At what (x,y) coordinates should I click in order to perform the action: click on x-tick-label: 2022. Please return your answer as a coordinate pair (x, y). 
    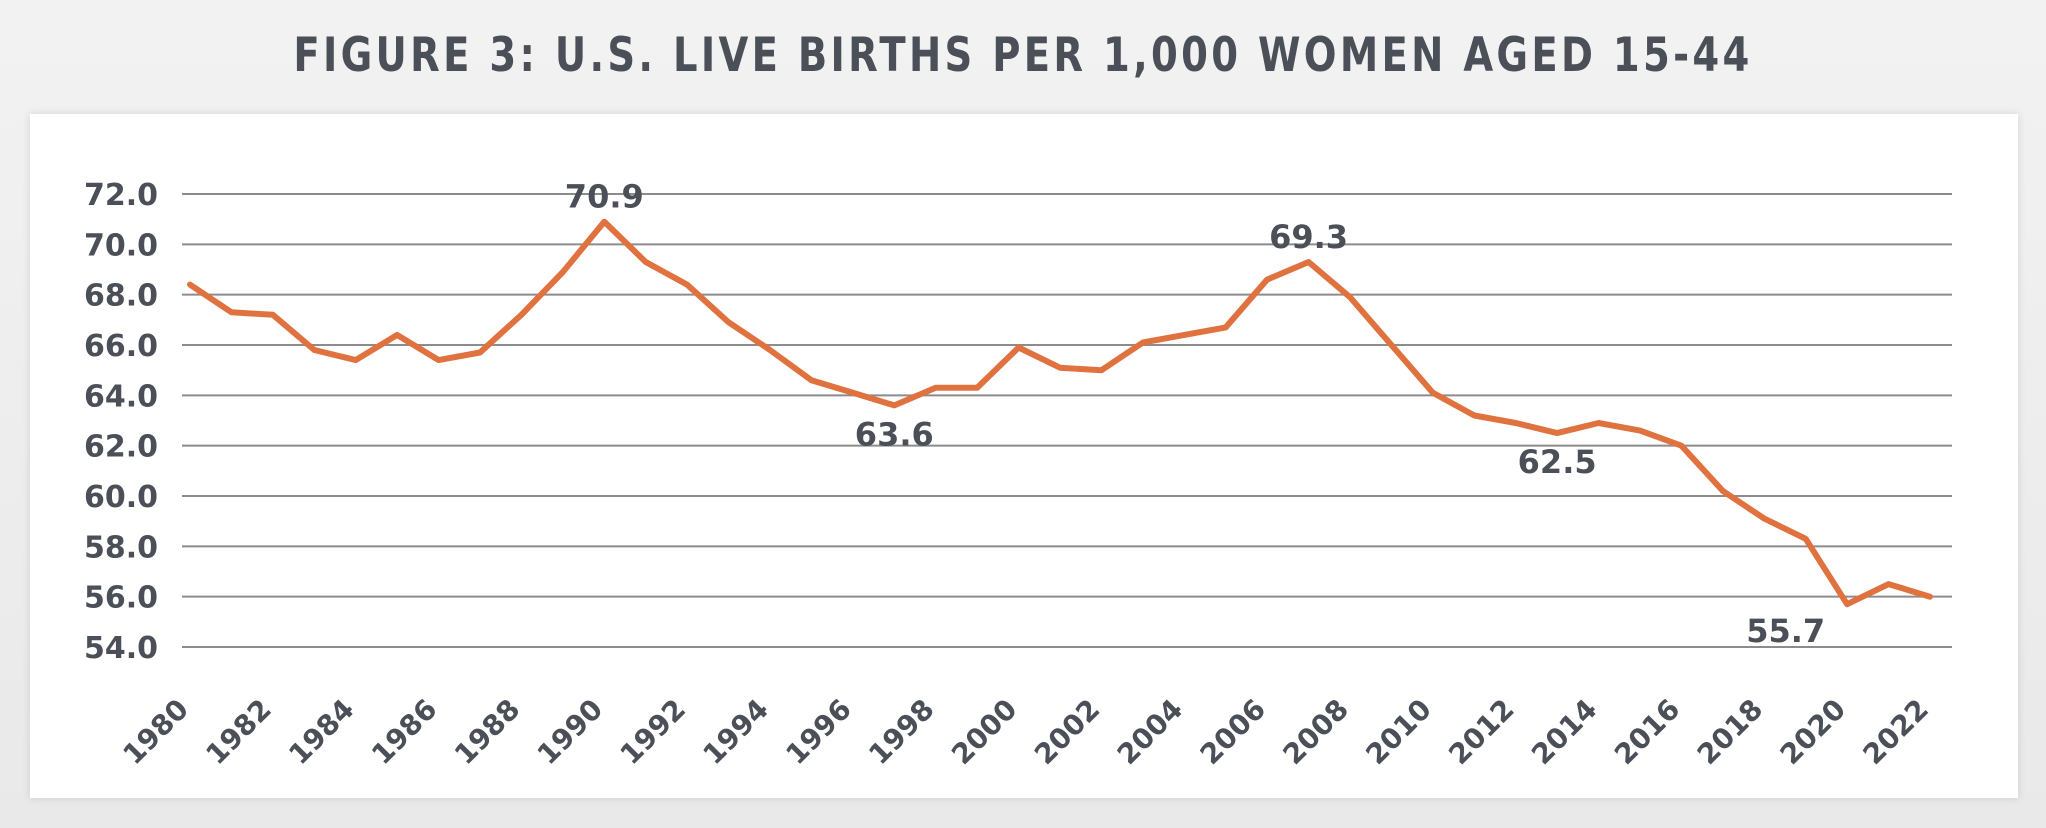
    Looking at the image, I should click on (1896, 732).